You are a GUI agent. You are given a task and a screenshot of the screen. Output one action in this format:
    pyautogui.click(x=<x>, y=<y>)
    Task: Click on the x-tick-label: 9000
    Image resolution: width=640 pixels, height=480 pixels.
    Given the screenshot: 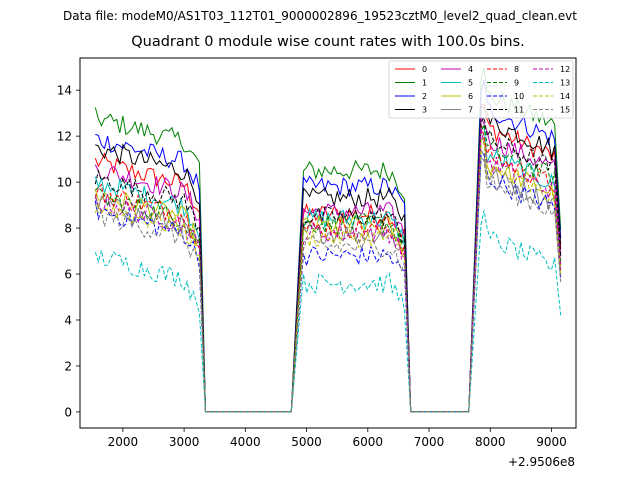 What is the action you would take?
    pyautogui.click(x=551, y=442)
    